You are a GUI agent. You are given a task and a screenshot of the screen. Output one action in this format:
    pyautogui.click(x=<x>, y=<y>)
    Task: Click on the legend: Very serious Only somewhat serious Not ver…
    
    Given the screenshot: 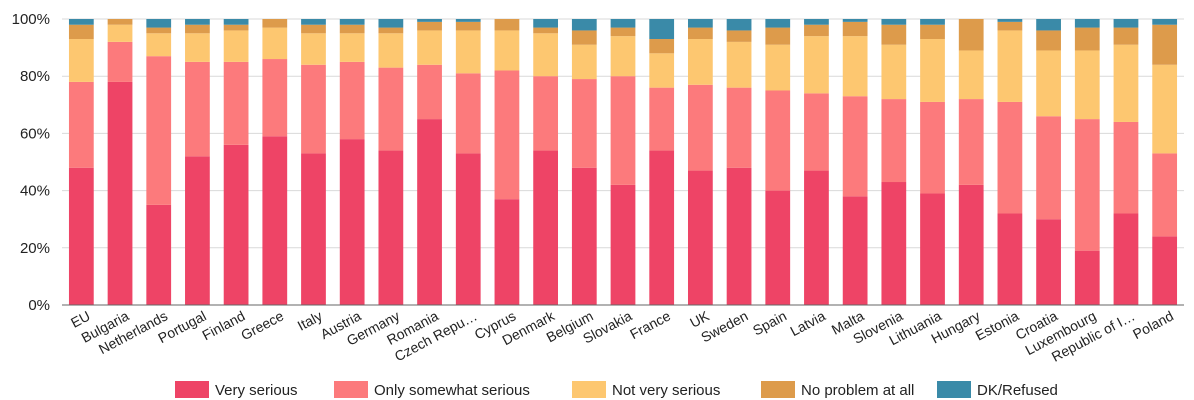 What is the action you would take?
    pyautogui.click(x=616, y=390)
    